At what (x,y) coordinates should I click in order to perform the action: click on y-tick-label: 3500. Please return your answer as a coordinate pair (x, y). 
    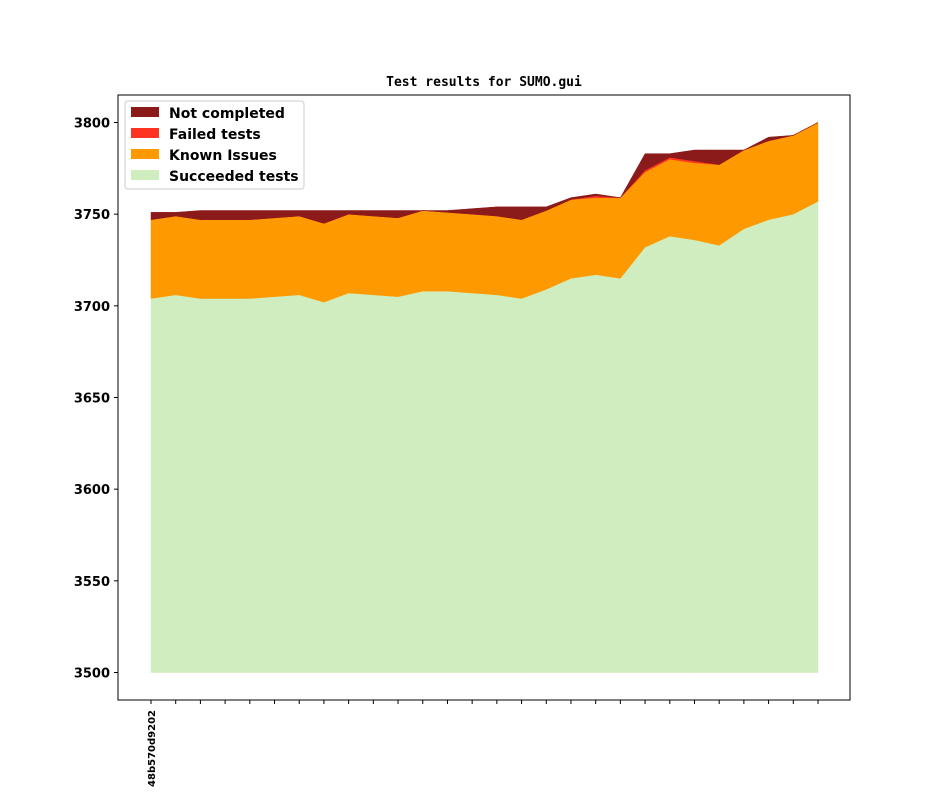
    Looking at the image, I should click on (92, 674).